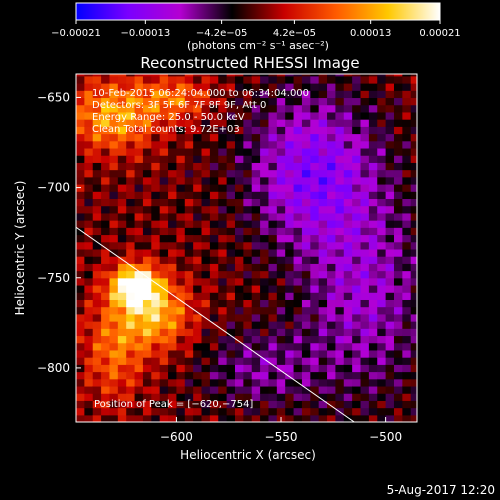  Describe the element at coordinates (53, 97) in the screenshot. I see `y-tick-label: −650` at that location.